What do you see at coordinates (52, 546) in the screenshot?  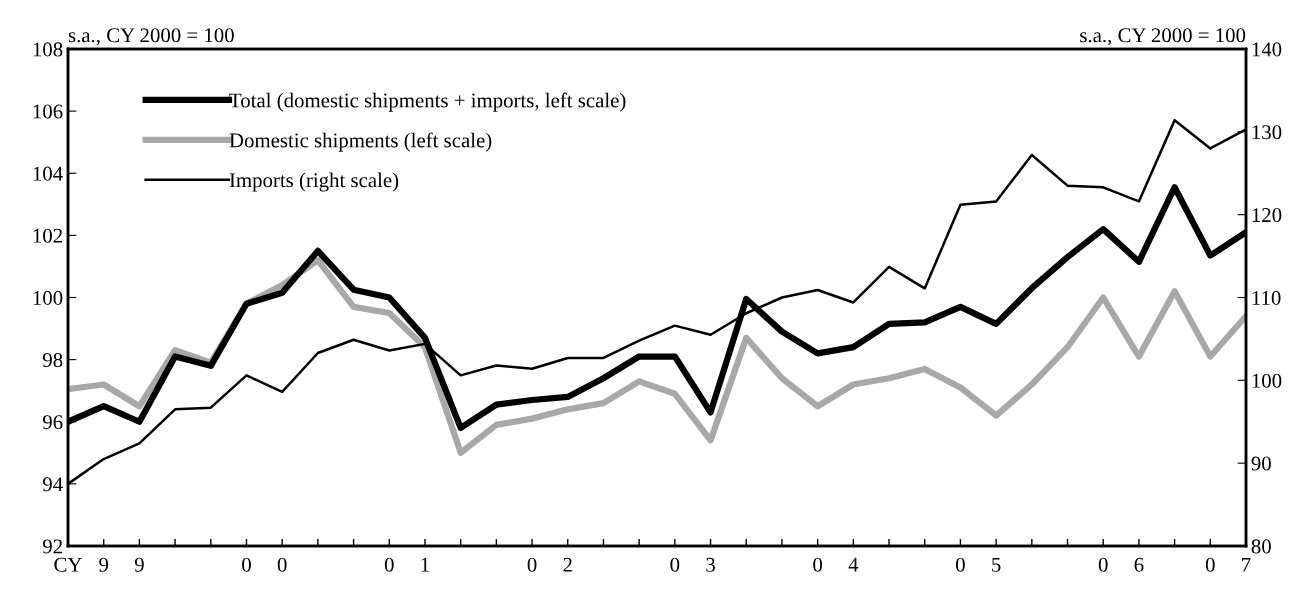 I see `y-tick-label: 92` at bounding box center [52, 546].